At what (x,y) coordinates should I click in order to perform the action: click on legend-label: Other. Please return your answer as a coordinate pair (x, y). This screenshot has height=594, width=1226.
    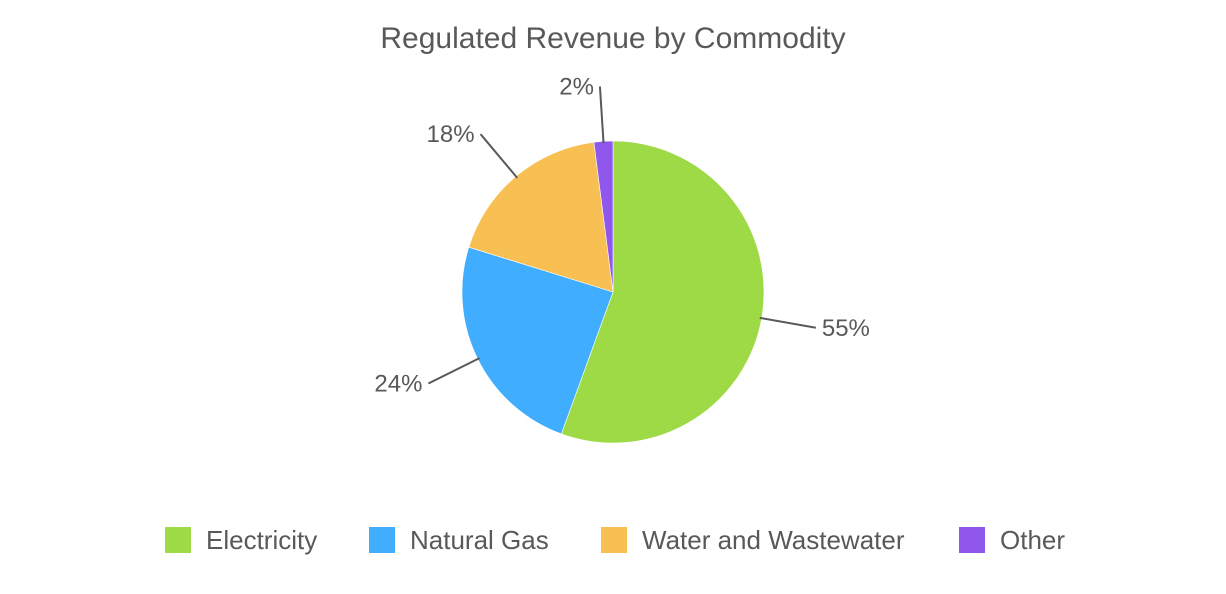
    Looking at the image, I should click on (1033, 539).